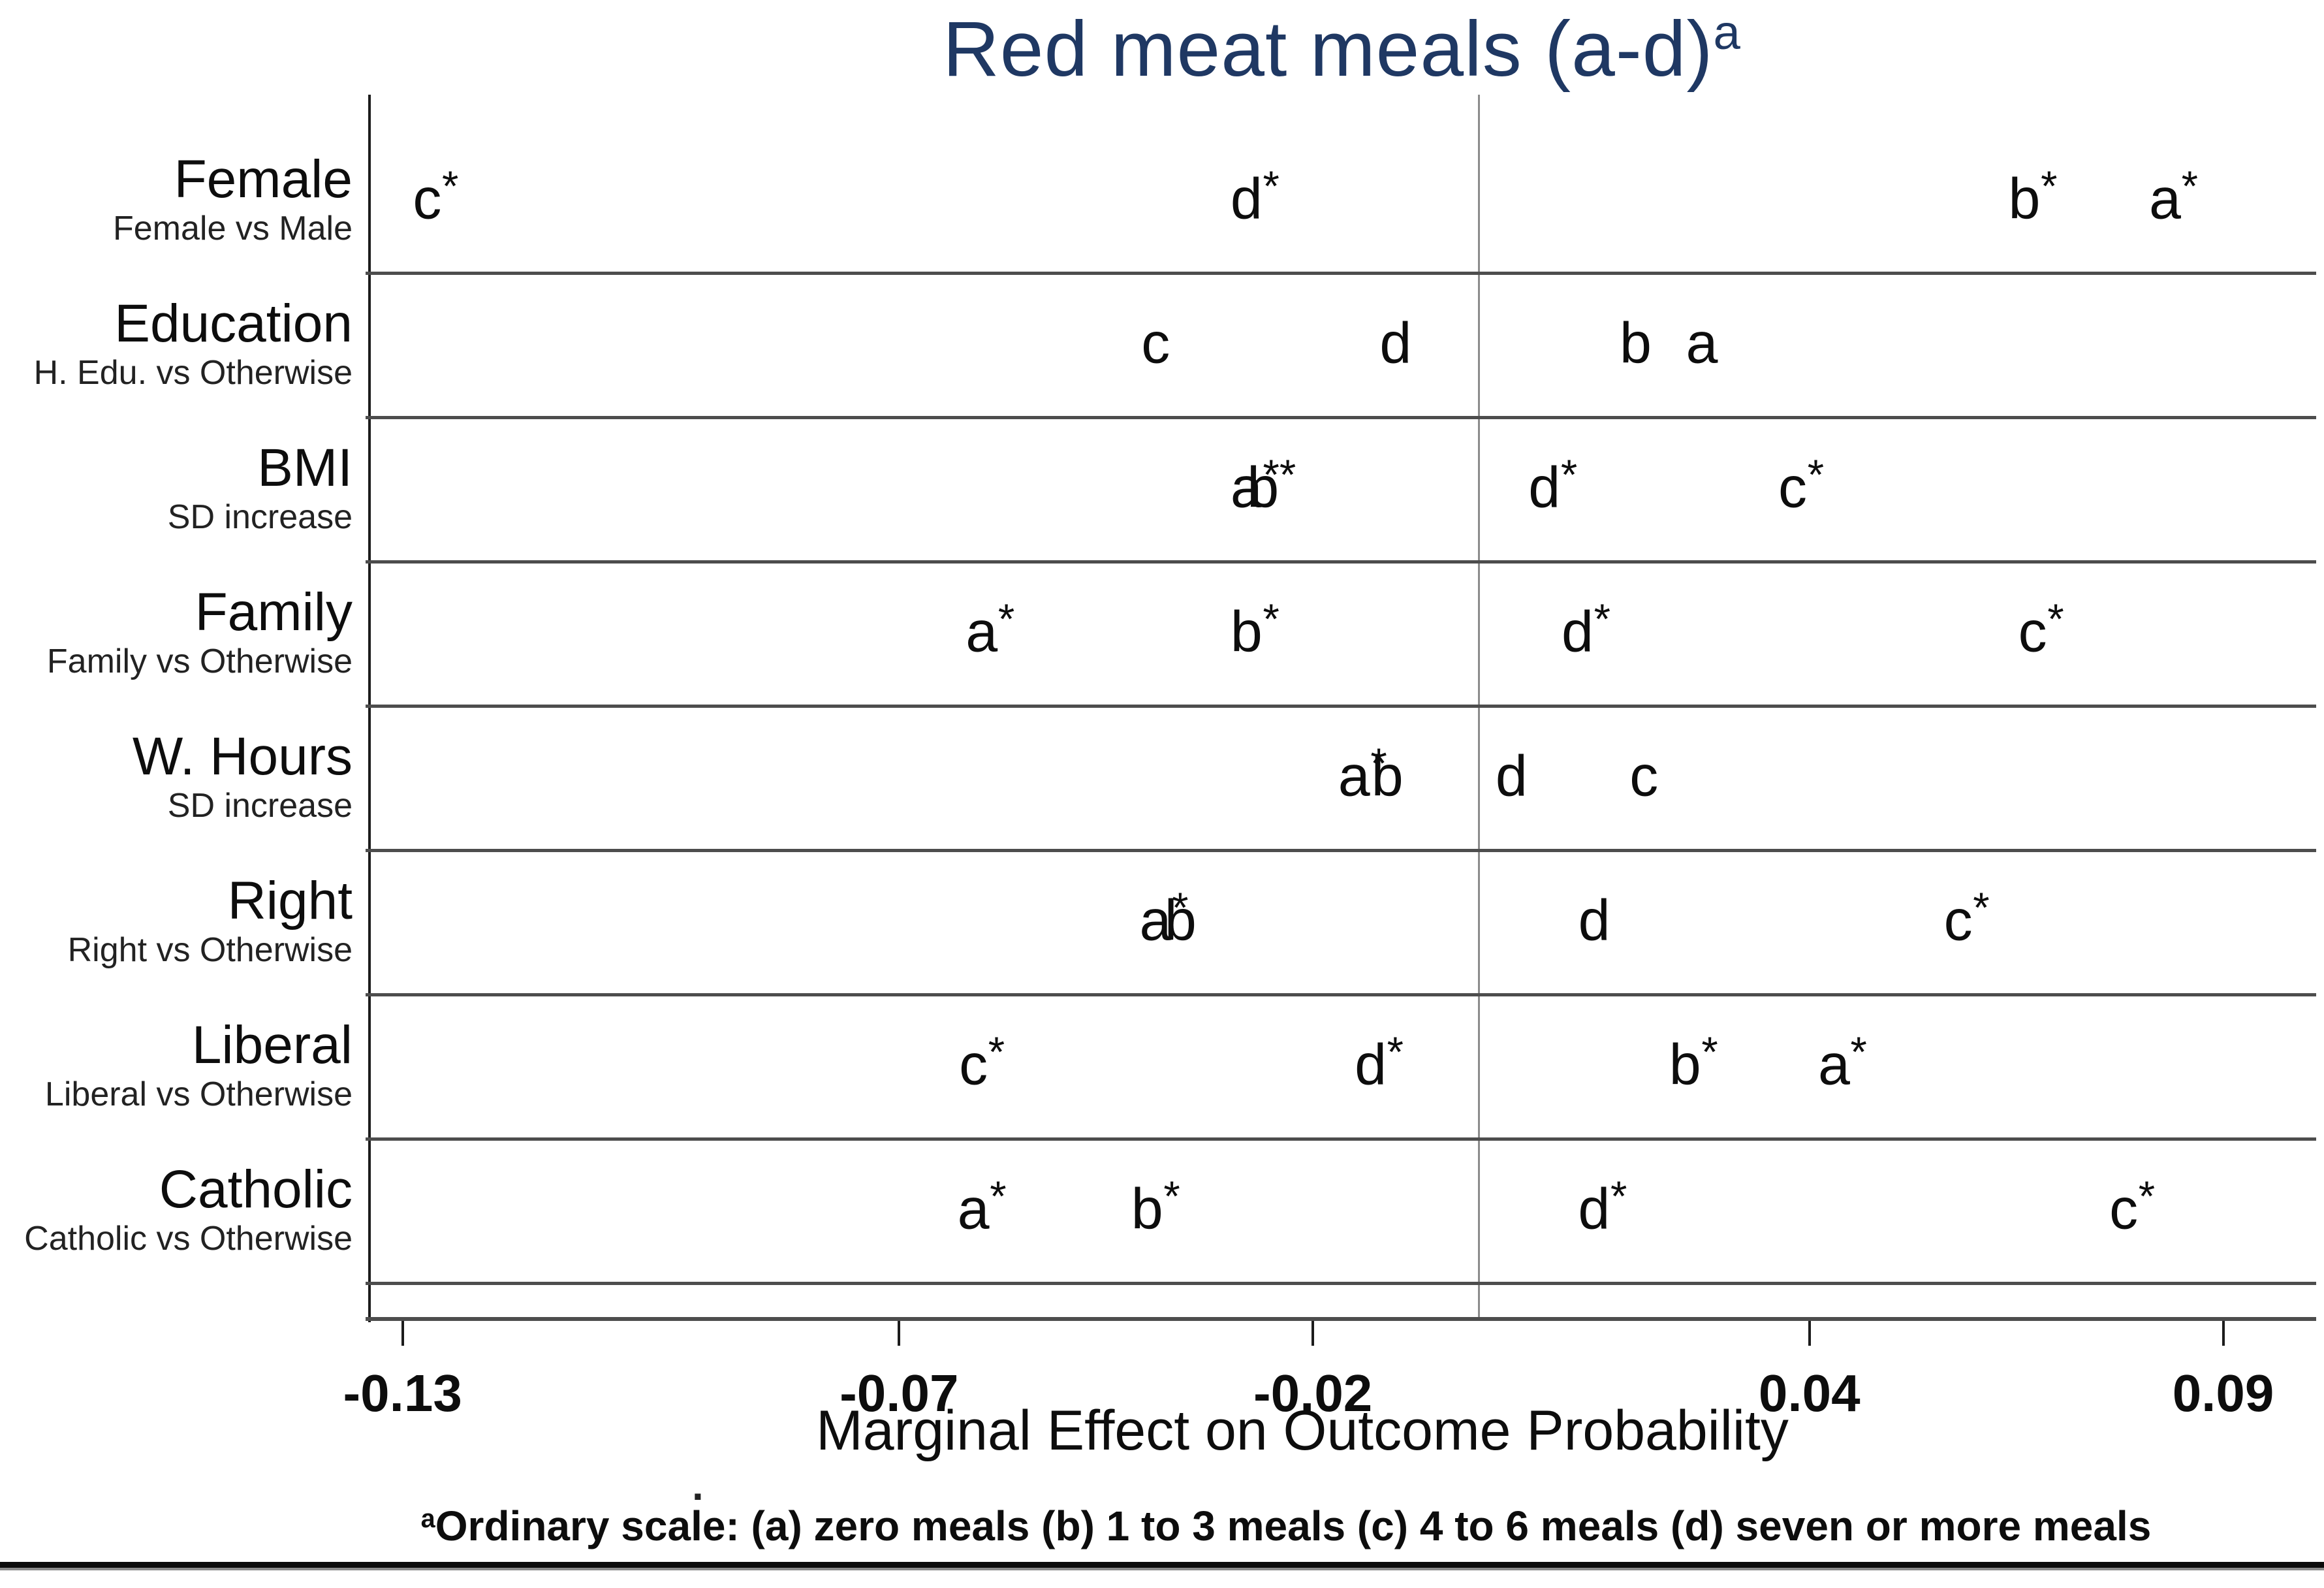  I want to click on row-label-main: Education, so click(233, 323).